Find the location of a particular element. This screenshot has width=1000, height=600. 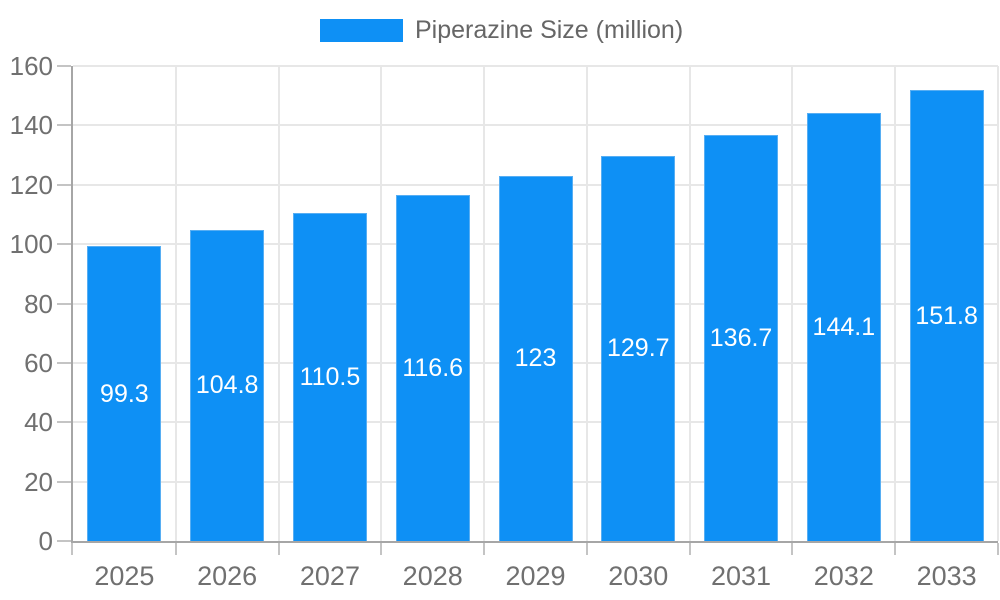

bar-value-label: 116.6 is located at coordinates (433, 367).